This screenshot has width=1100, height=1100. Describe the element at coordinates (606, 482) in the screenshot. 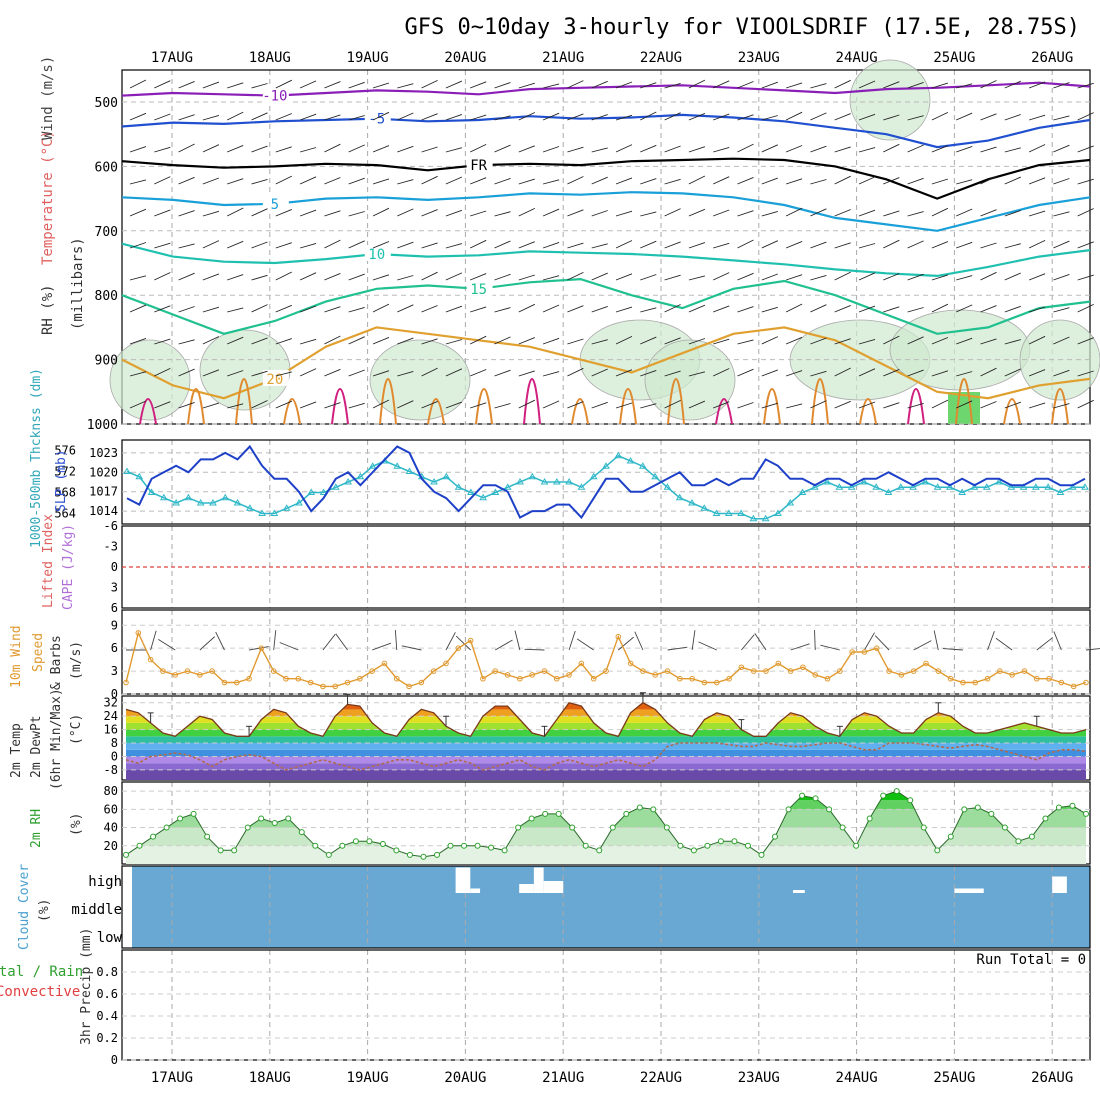

I see `panel-frame` at that location.